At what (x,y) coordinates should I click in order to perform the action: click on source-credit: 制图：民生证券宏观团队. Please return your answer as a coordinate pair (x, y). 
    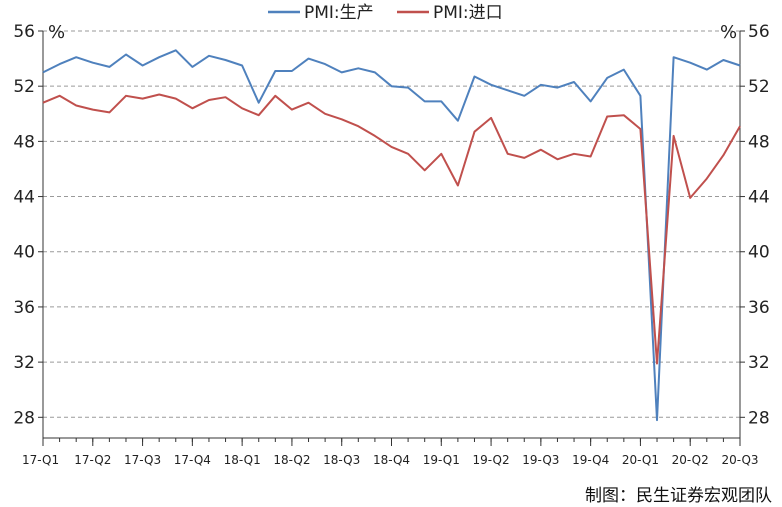
    Looking at the image, I should click on (678, 496).